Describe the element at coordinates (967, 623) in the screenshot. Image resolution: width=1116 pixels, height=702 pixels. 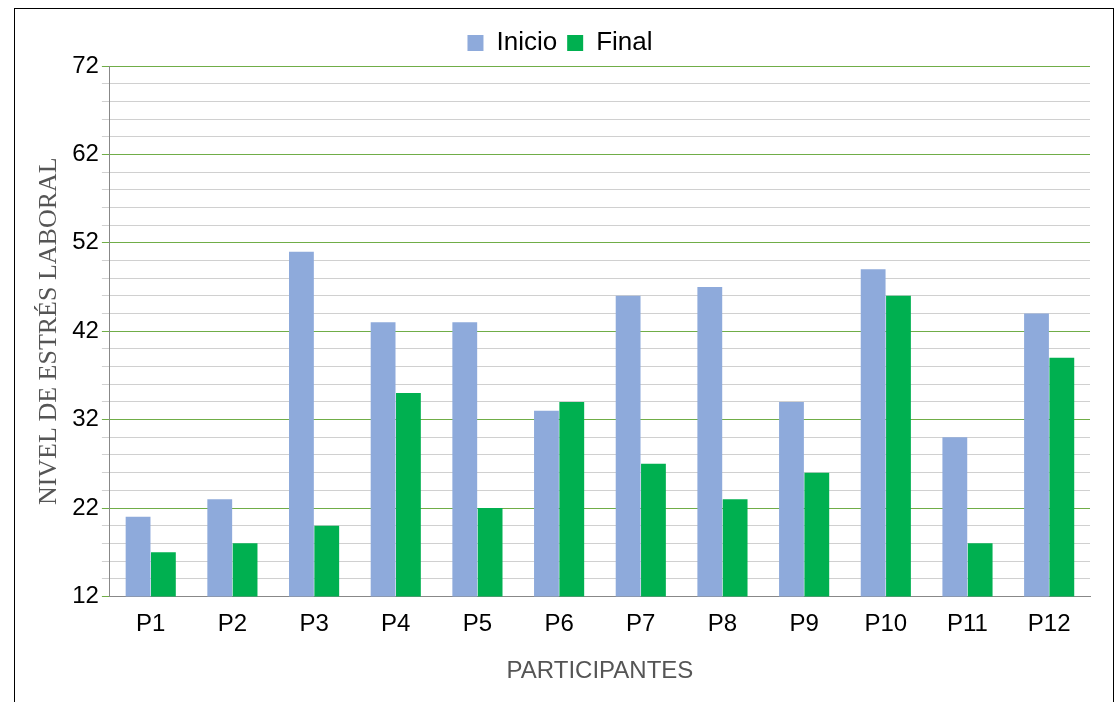
I see `x-tick-label: P11` at that location.